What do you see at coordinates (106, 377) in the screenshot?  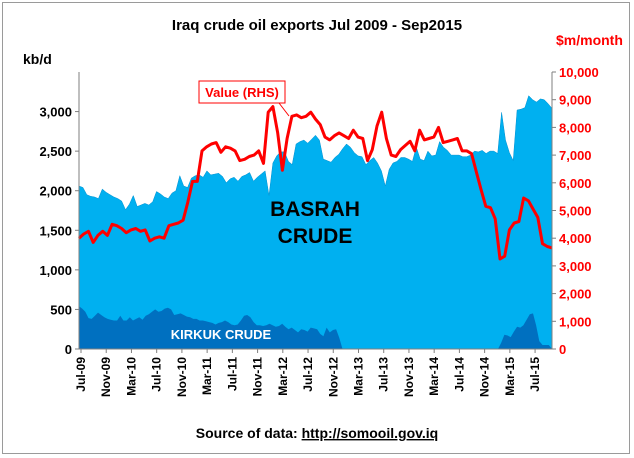 I see `x-tick-label: Nov-09` at bounding box center [106, 377].